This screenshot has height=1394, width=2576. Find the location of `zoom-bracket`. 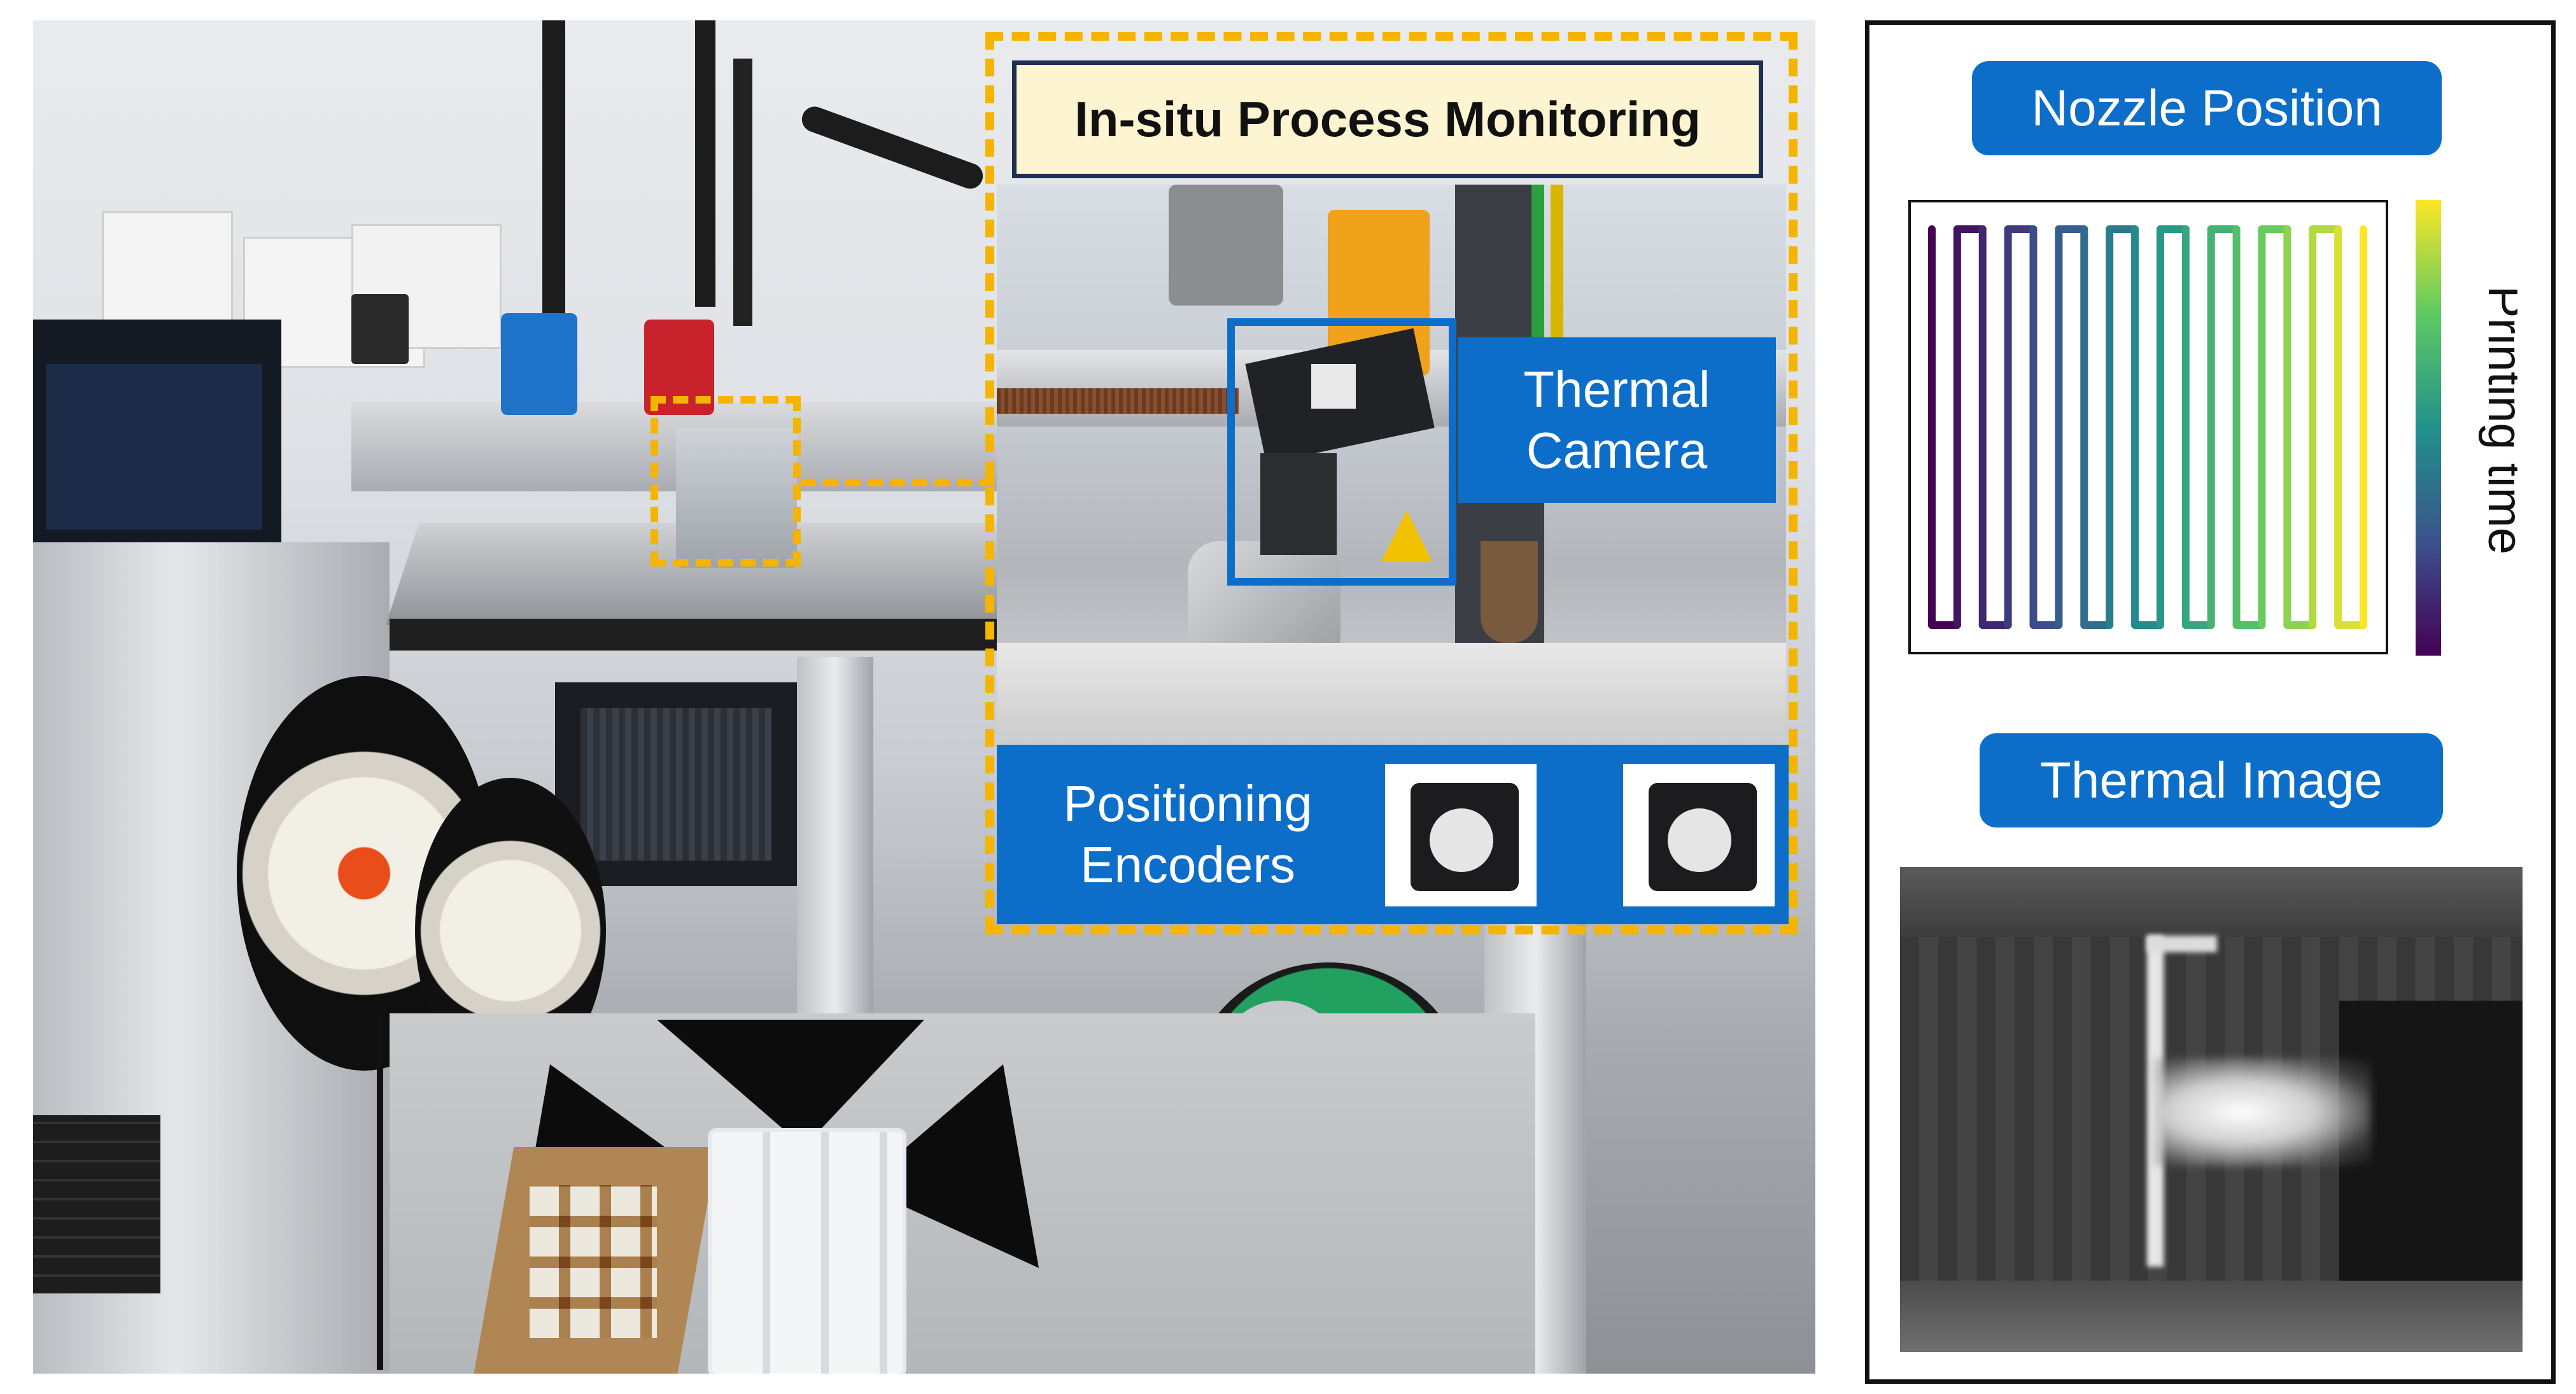

zoom-bracket is located at coordinates (1226, 245).